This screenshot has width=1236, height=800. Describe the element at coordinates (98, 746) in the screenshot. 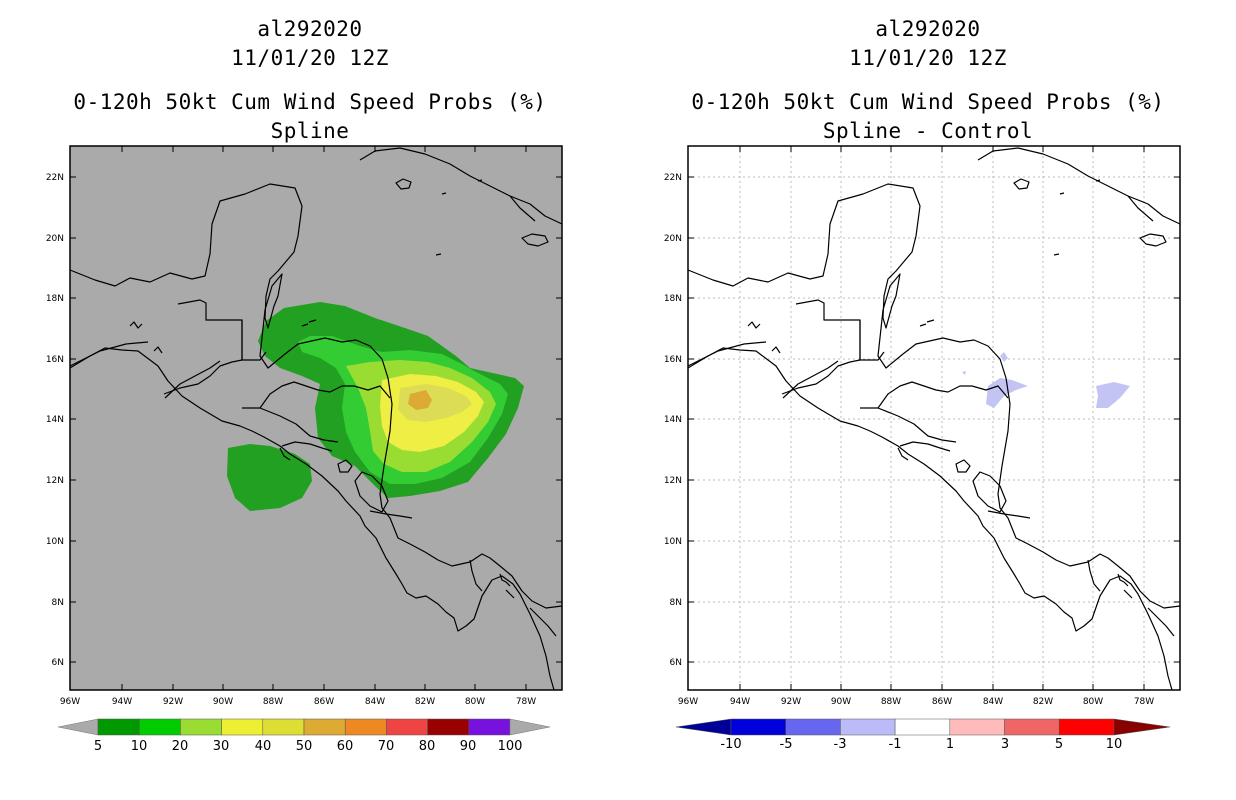

I see `left-cb-label: 5` at that location.